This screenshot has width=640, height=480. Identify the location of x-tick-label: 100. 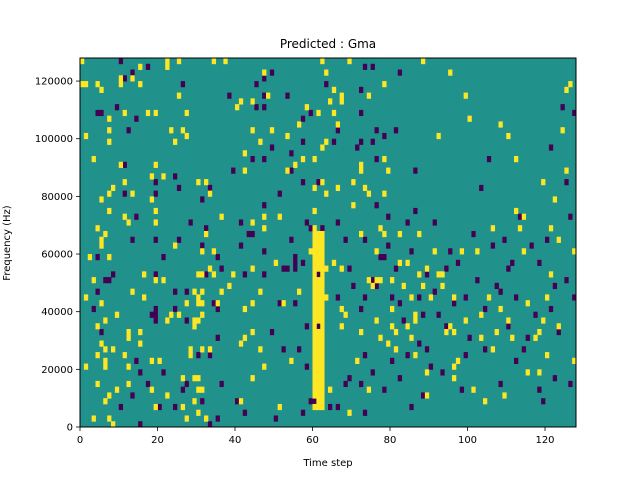
(467, 440).